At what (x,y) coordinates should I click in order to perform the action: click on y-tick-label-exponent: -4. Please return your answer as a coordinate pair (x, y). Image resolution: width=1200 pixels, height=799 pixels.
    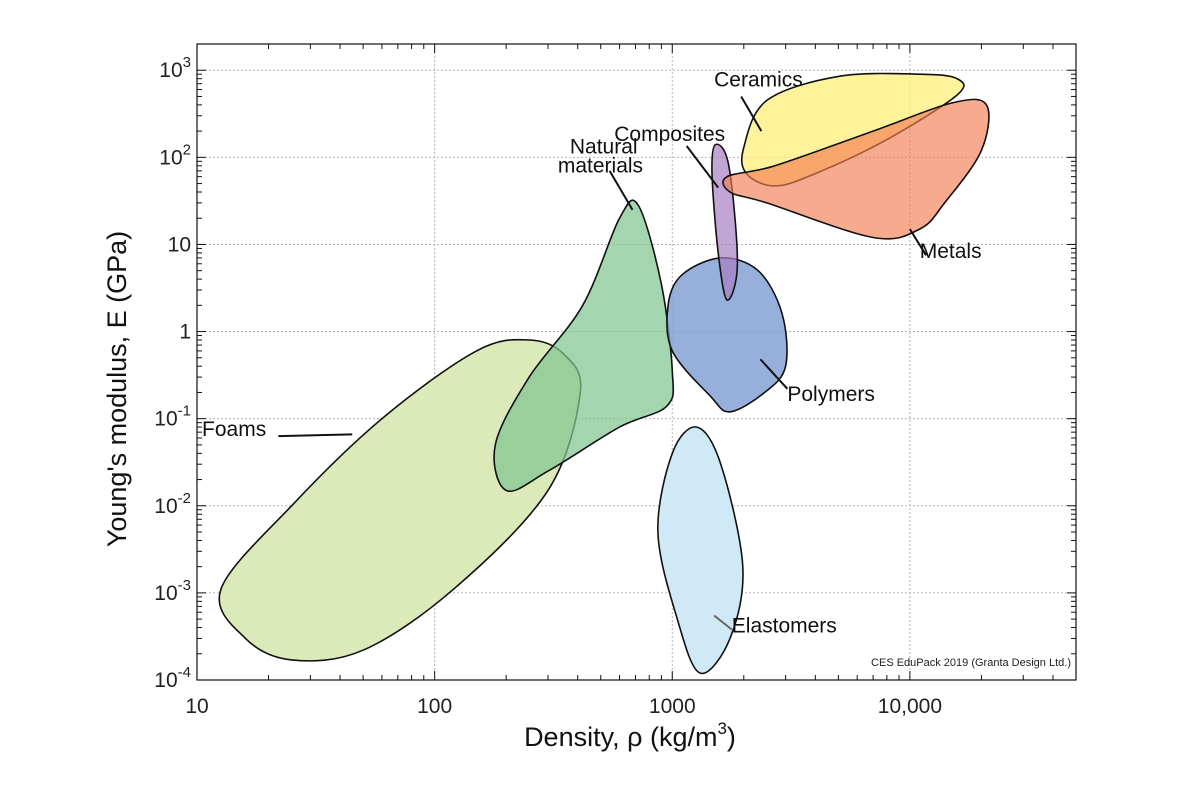
    Looking at the image, I should click on (184, 672).